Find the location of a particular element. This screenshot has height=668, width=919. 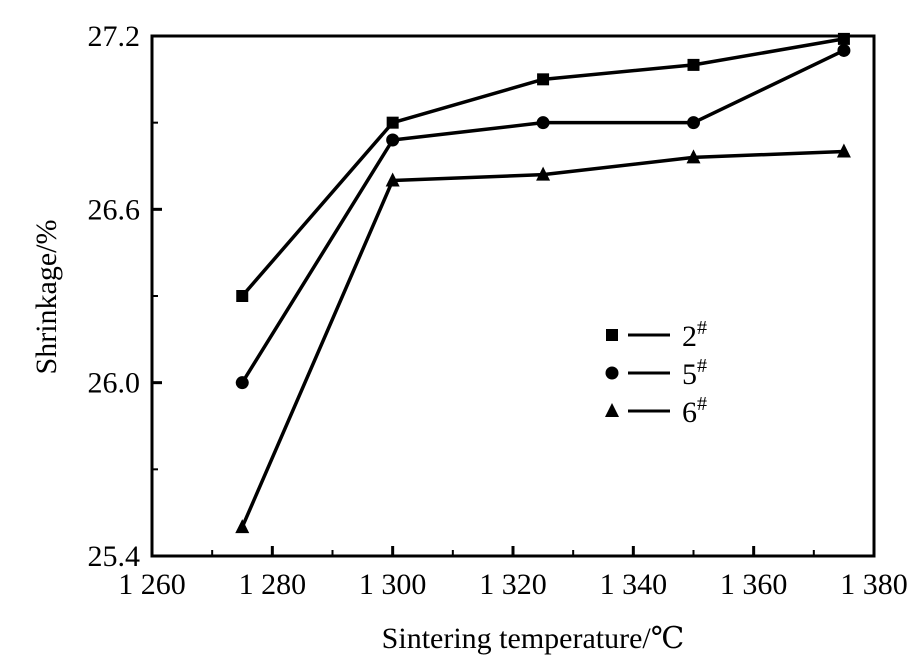

x-tick-label: 1 320 is located at coordinates (513, 584).